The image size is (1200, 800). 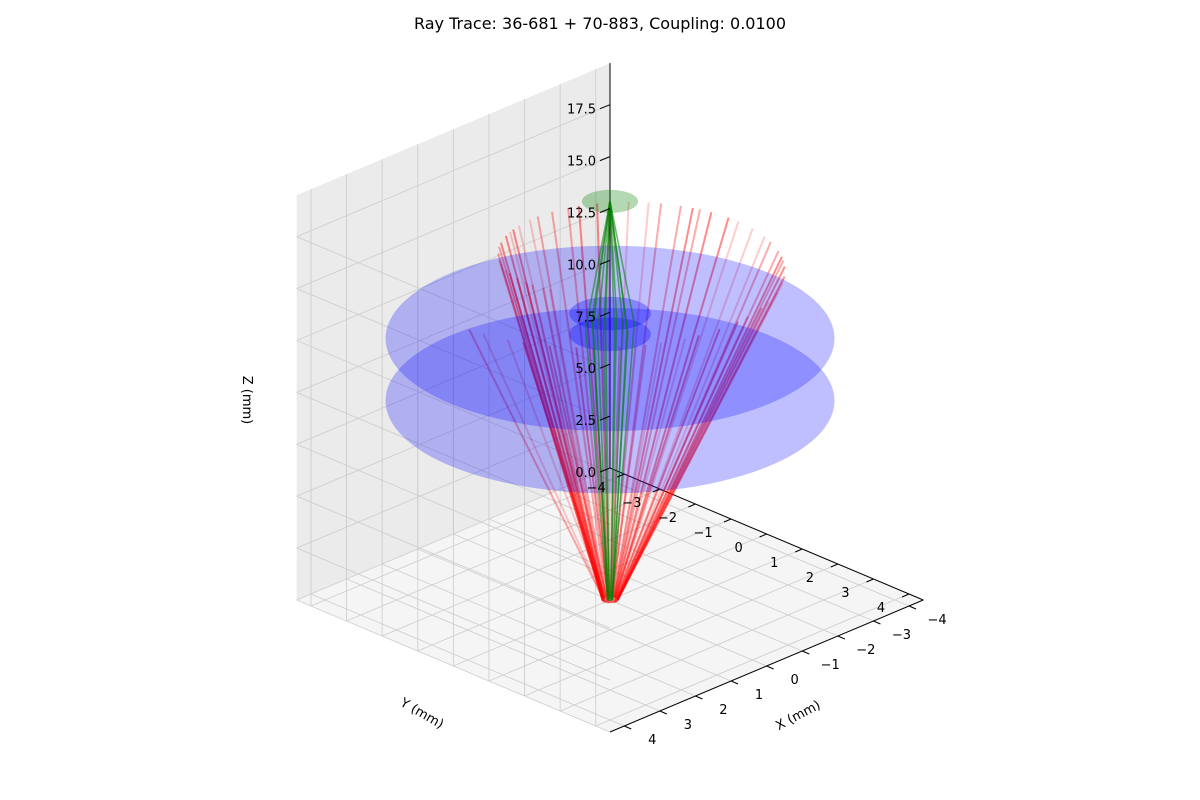 What do you see at coordinates (581, 265) in the screenshot?
I see `z-tick-label: 10.0` at bounding box center [581, 265].